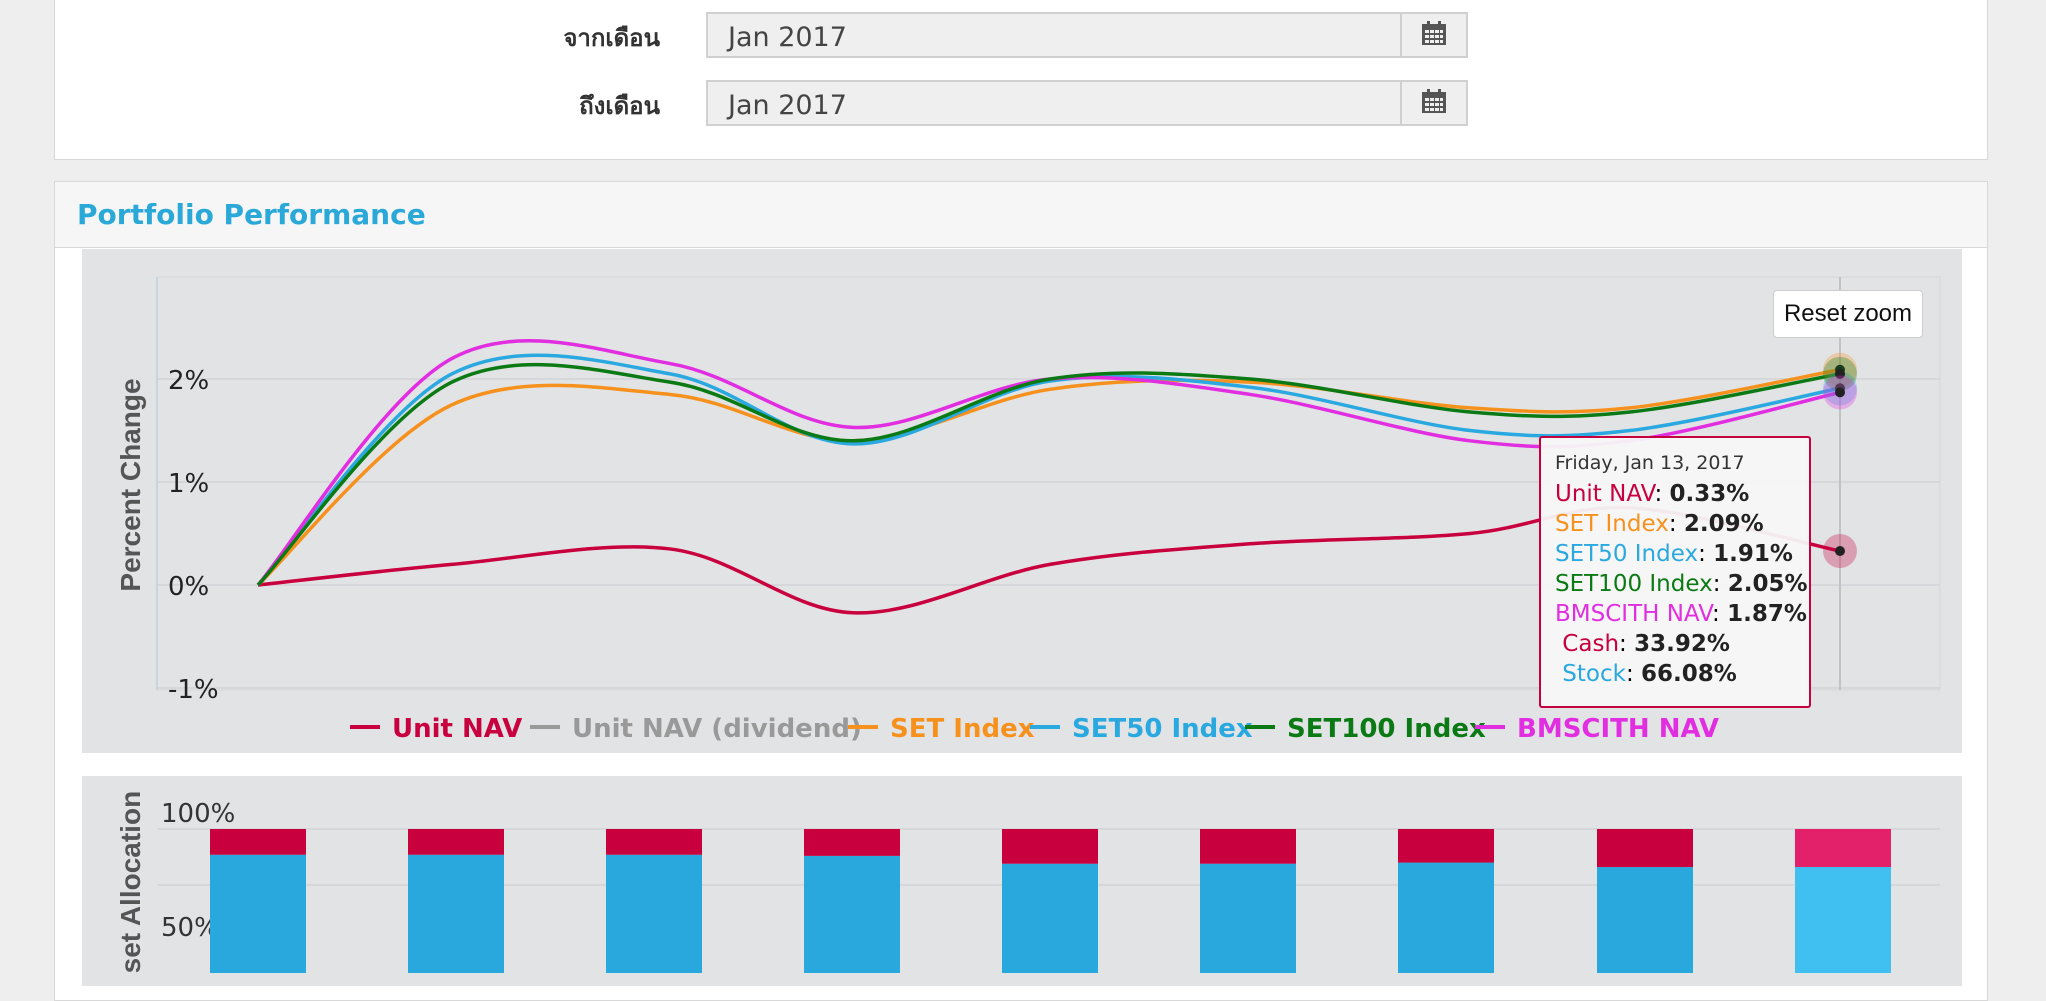 The height and width of the screenshot is (1001, 2046). What do you see at coordinates (1753, 554) in the screenshot?
I see `tooltip-series-value: 1.91%` at bounding box center [1753, 554].